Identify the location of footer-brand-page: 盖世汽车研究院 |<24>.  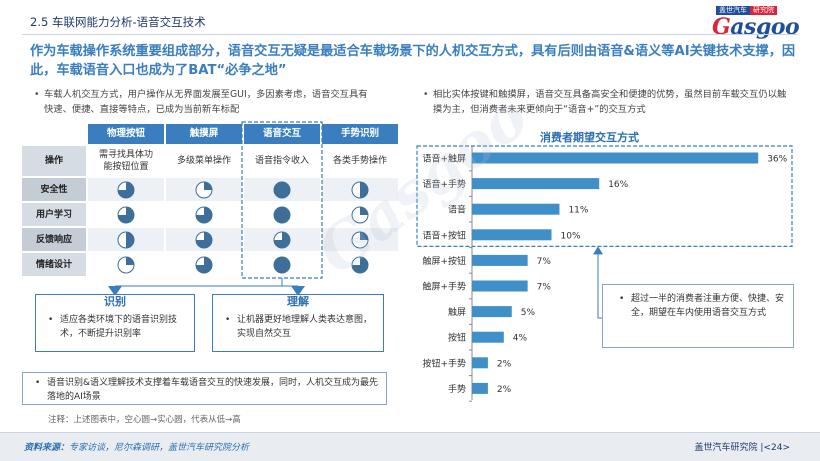
(742, 446).